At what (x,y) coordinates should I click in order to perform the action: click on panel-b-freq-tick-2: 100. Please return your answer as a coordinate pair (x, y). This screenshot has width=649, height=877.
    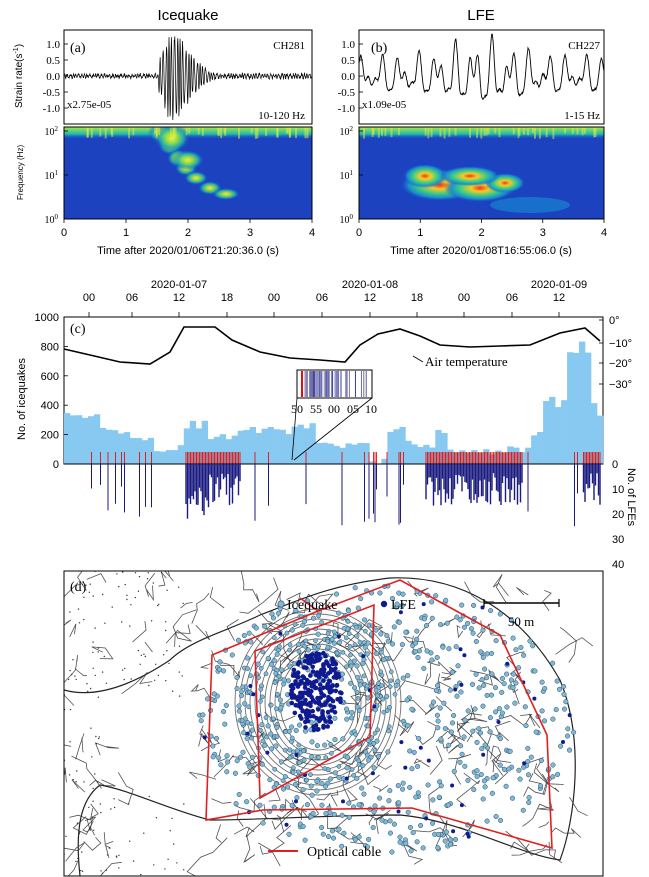
    Looking at the image, I should click on (347, 219).